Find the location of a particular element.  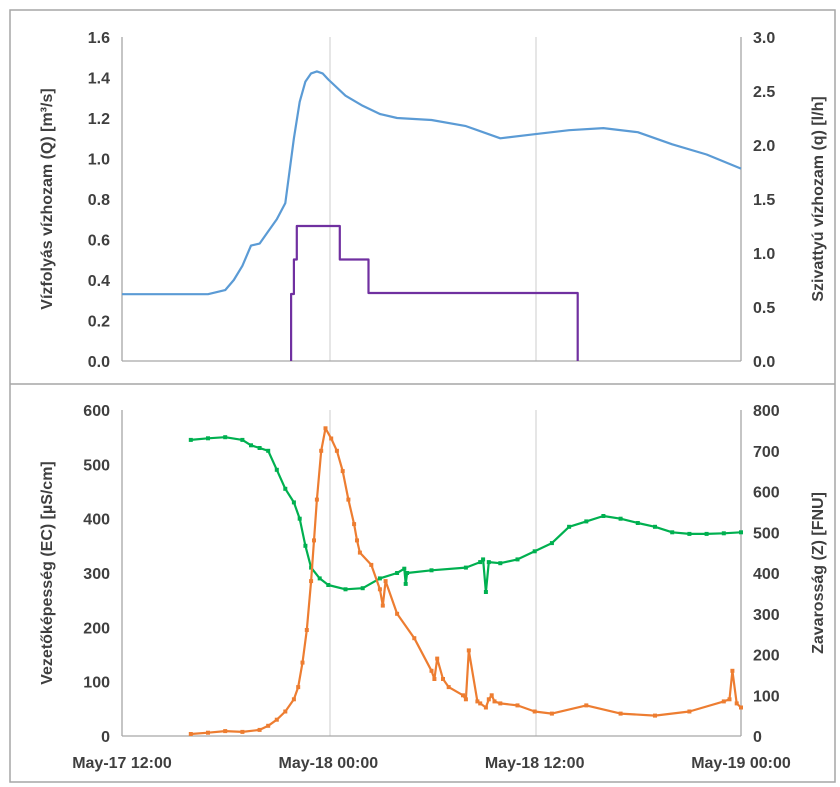

bottom-left-axis-label: Vezetőképesség (EC) [µS/cm] is located at coordinates (47, 573).